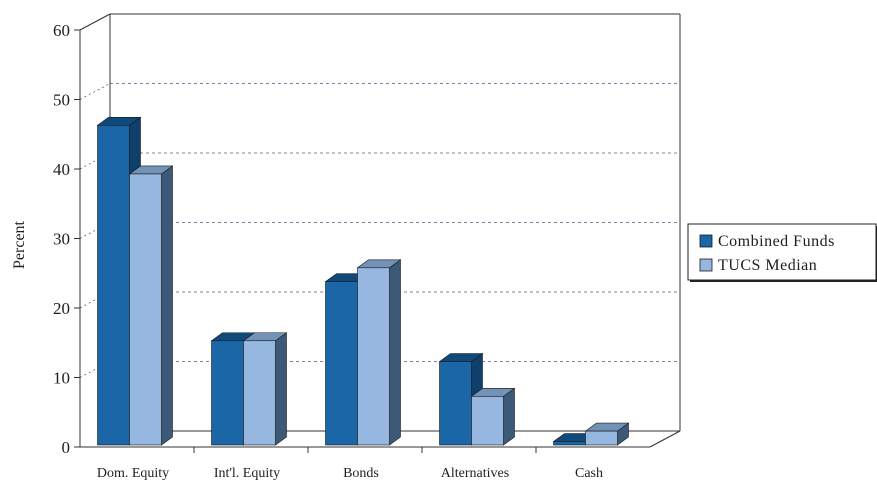  I want to click on y-axis-label: Percent, so click(19, 244).